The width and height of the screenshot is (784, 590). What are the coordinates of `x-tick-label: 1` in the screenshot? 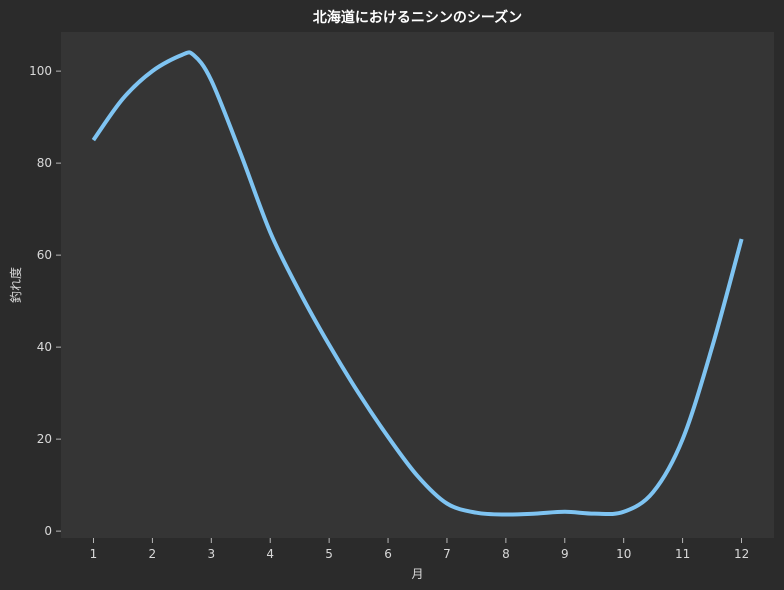 It's located at (94, 554).